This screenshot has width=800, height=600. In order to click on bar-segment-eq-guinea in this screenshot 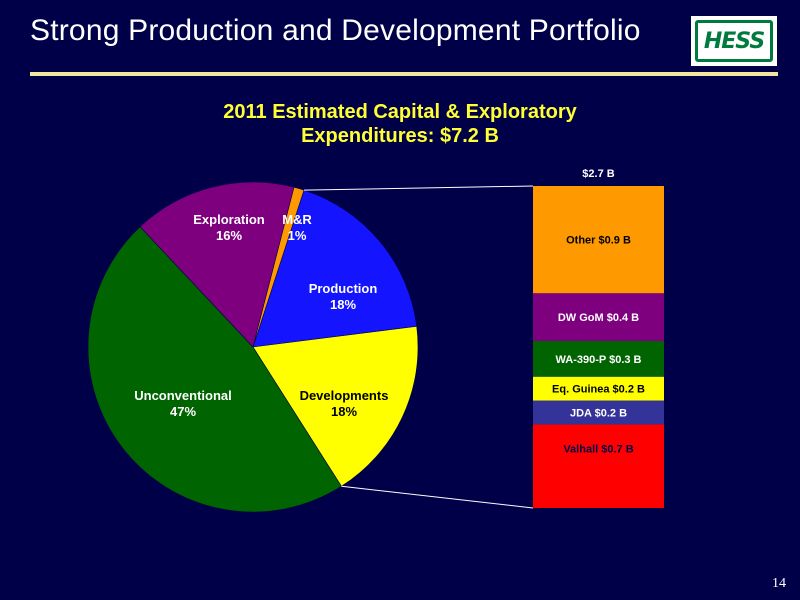, I will do `click(598, 388)`.